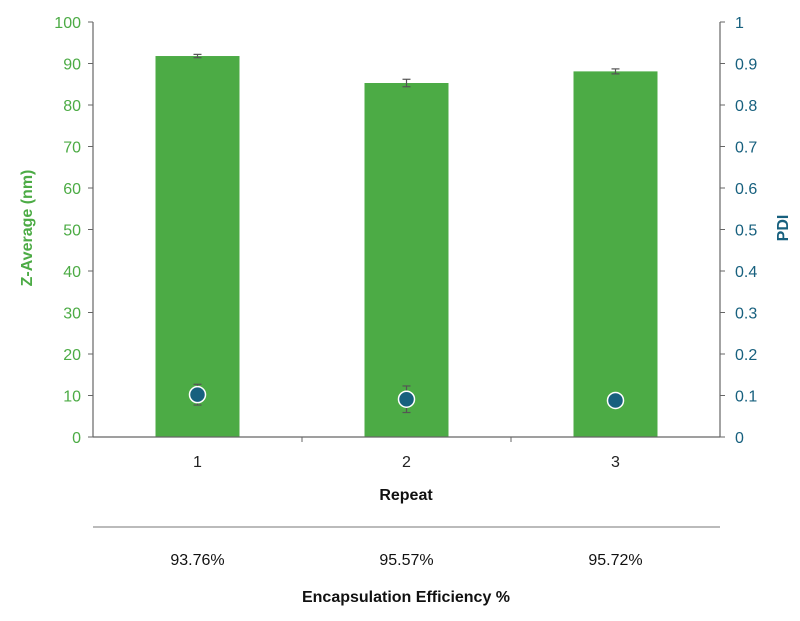  Describe the element at coordinates (72, 397) in the screenshot. I see `y-left-tick-label: 10` at that location.